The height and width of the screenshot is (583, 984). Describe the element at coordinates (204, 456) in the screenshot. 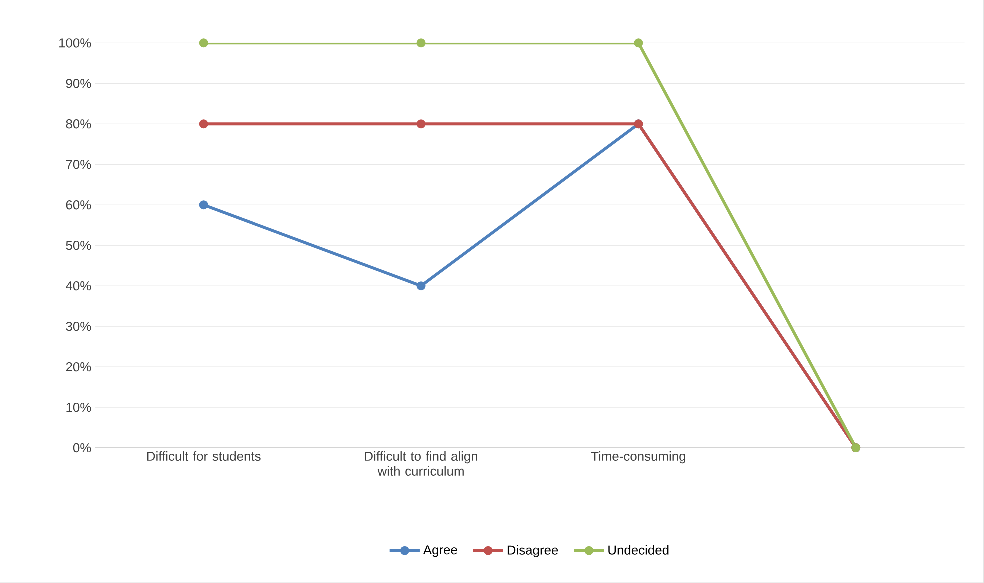

I see `x-tick-label: Difficult for students` at that location.